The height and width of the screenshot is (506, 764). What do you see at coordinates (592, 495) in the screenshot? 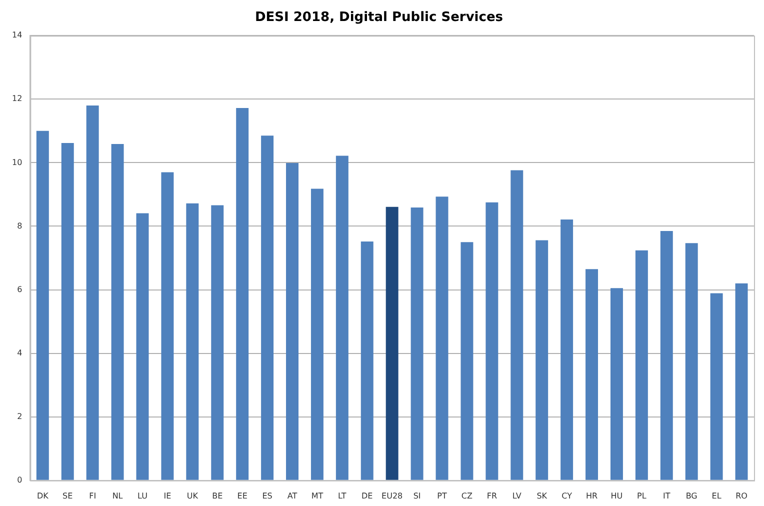
I see `x-tick-label: HR` at bounding box center [592, 495].